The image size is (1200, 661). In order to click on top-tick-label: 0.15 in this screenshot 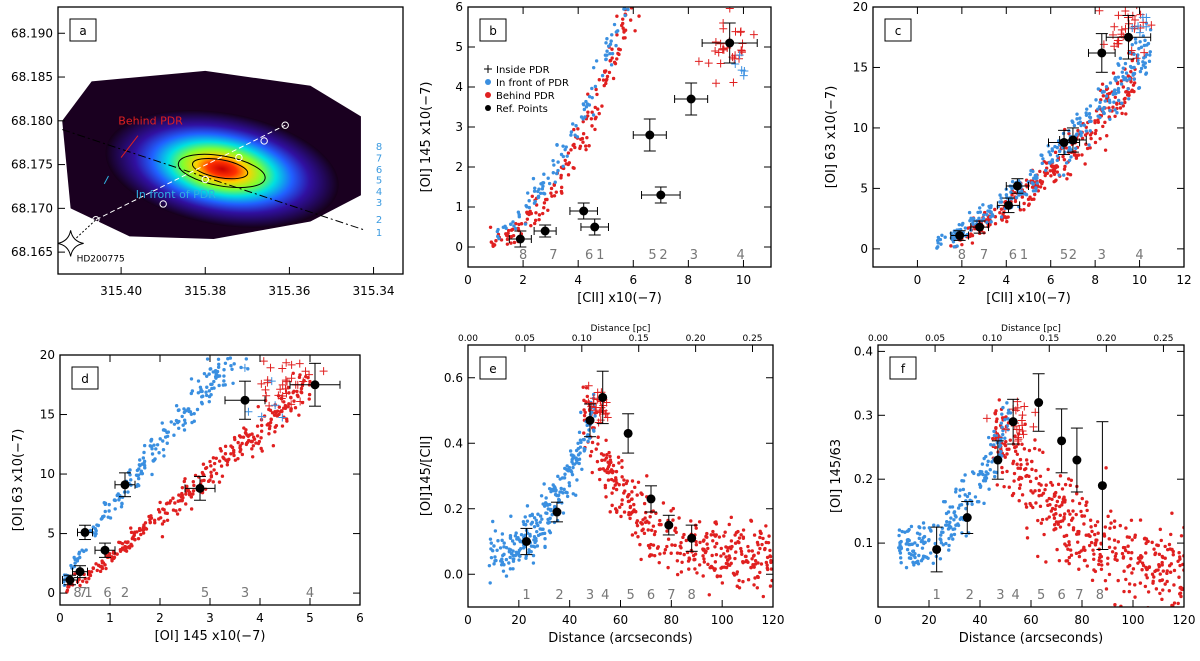, I will do `click(639, 339)`.